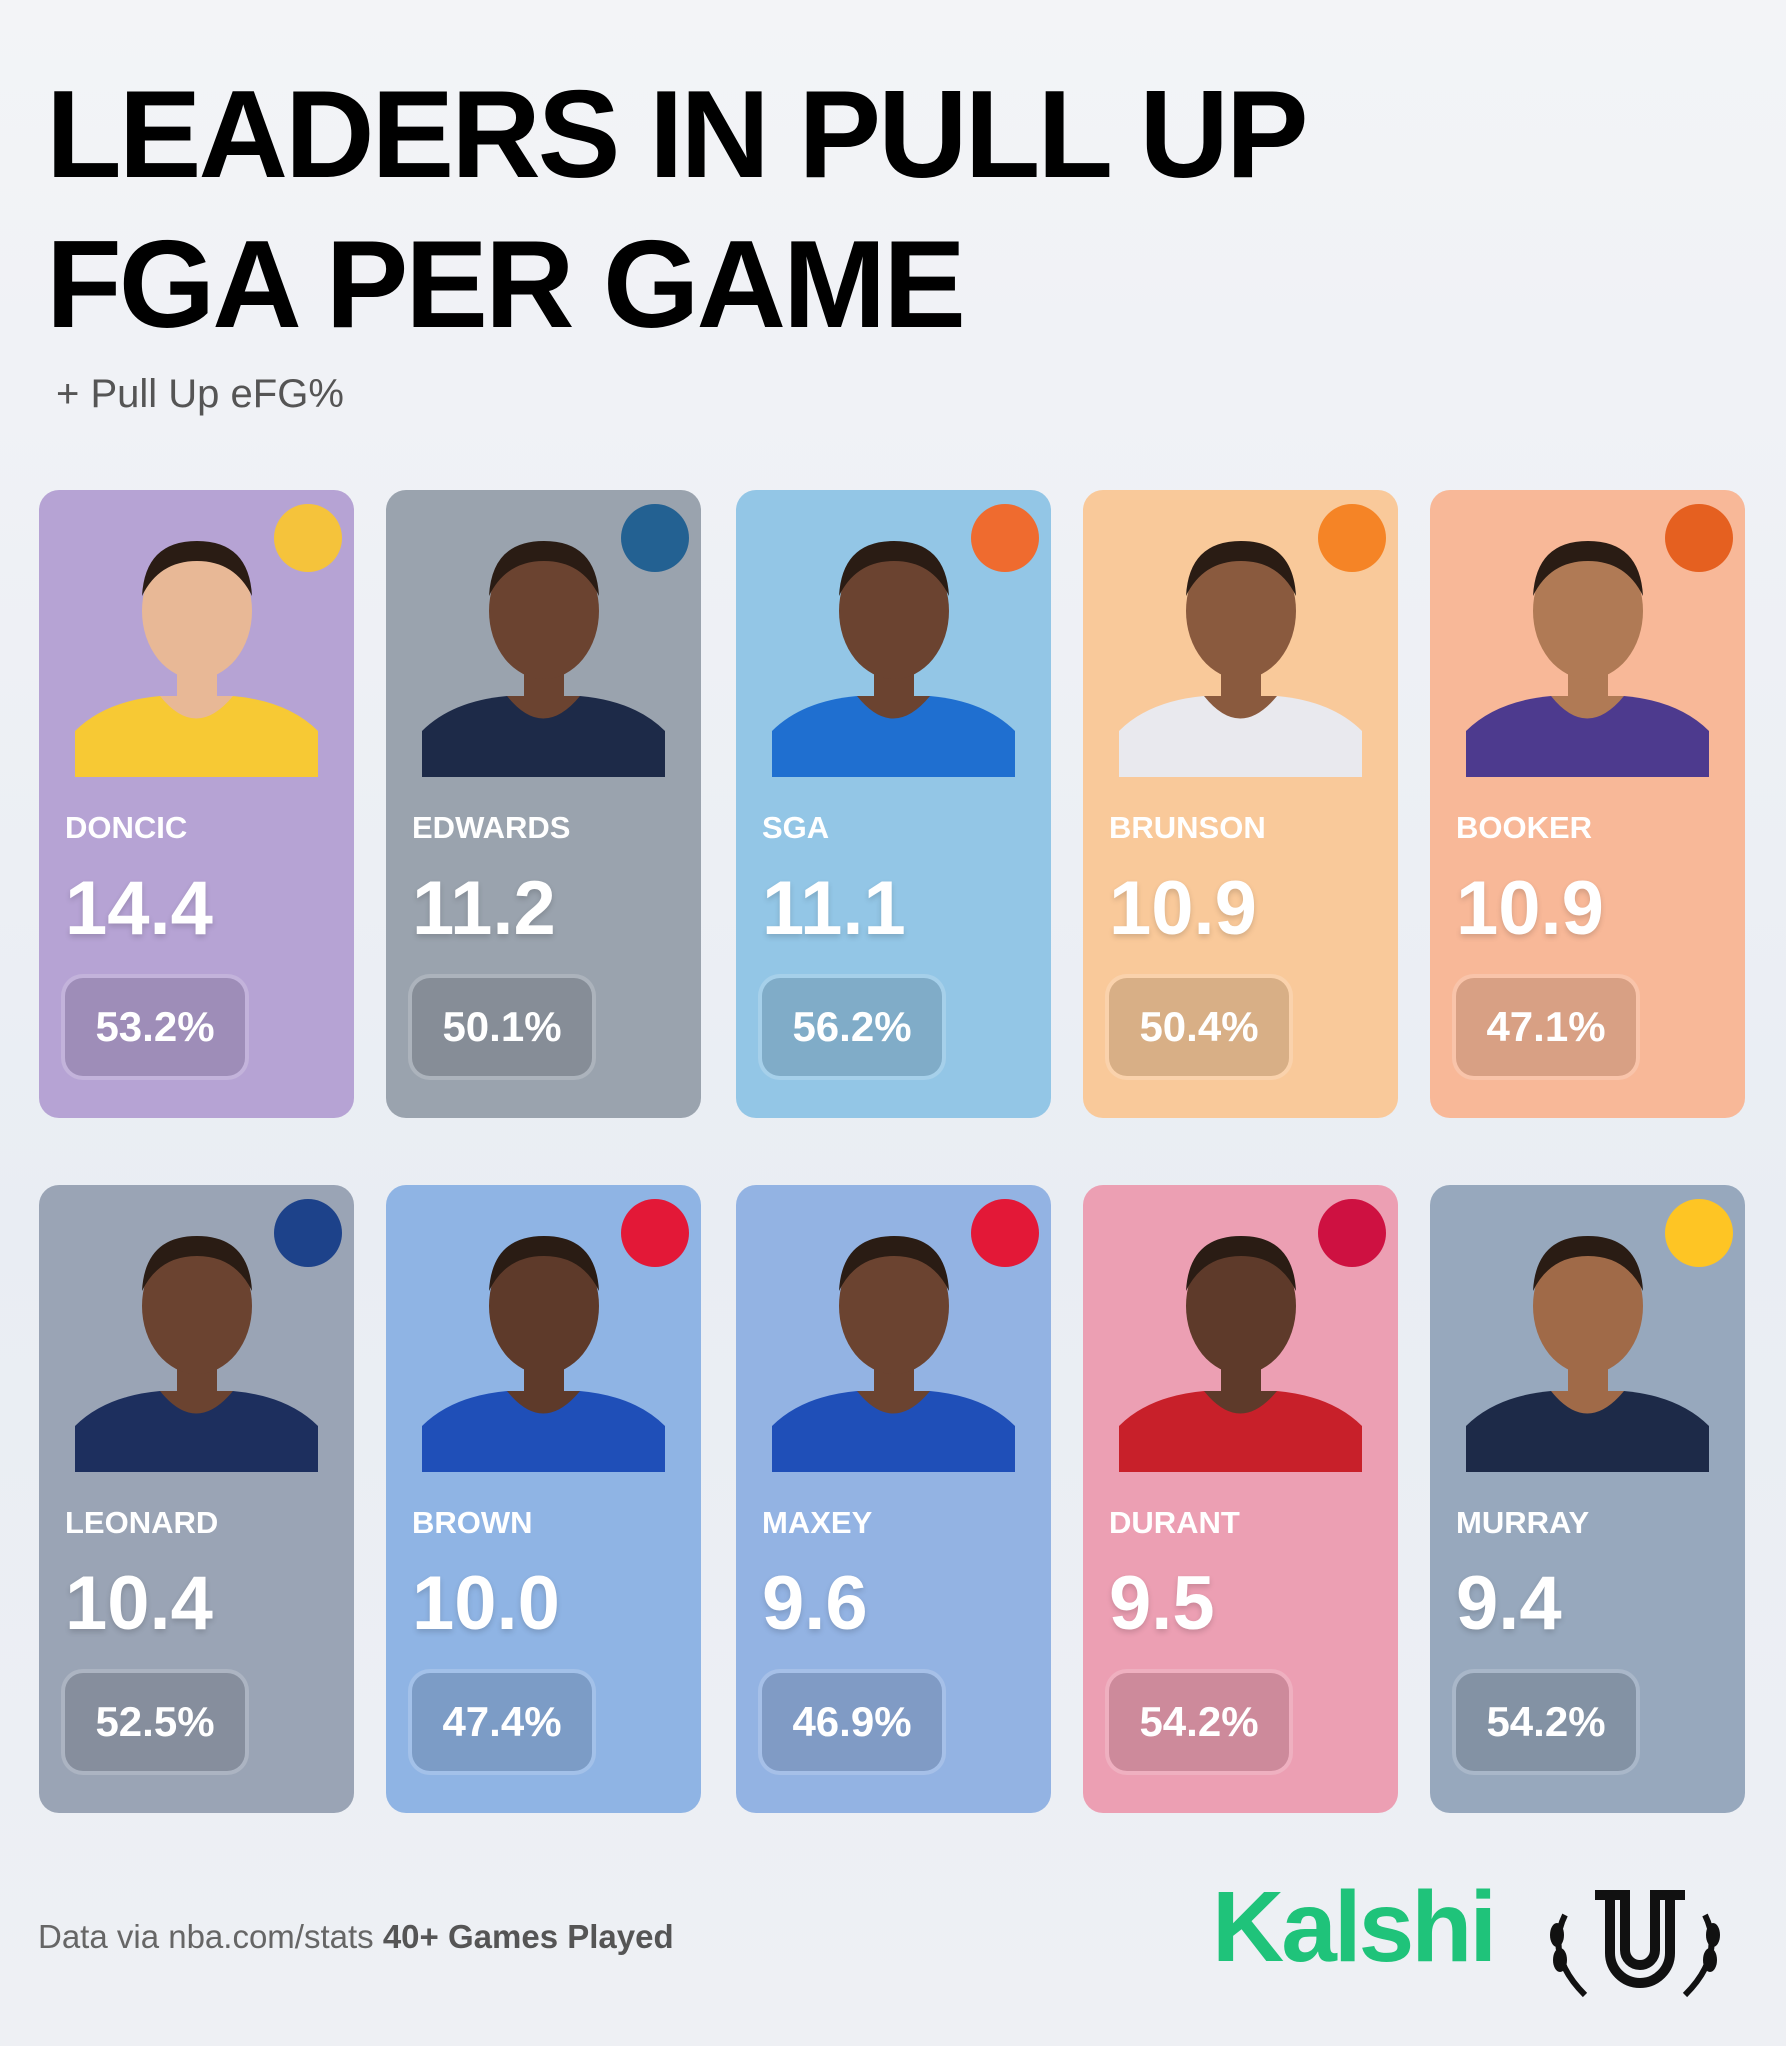 The height and width of the screenshot is (2046, 1786). Describe the element at coordinates (1162, 1603) in the screenshot. I see `fga-value: 9.5` at that location.